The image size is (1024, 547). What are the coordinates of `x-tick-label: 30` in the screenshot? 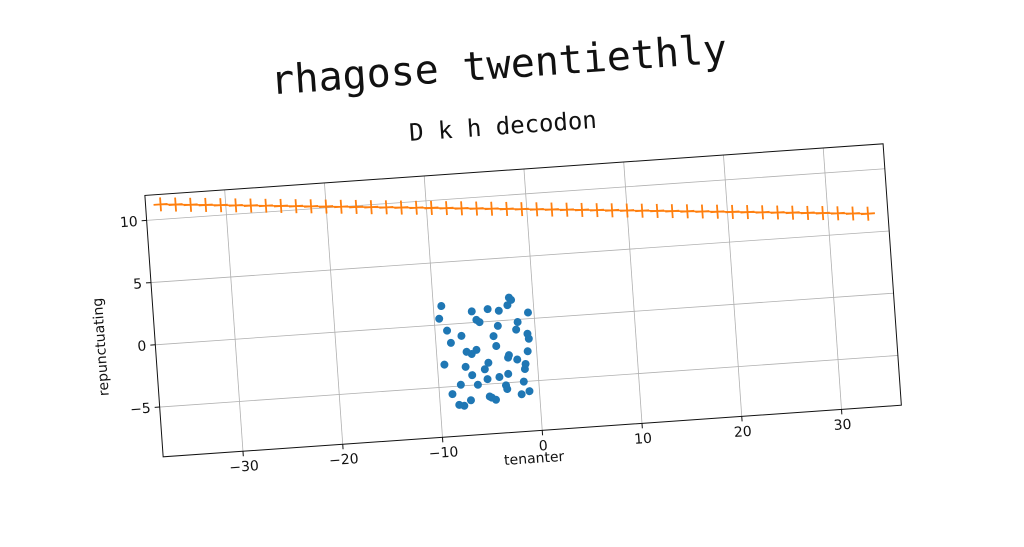 It's located at (842, 425).